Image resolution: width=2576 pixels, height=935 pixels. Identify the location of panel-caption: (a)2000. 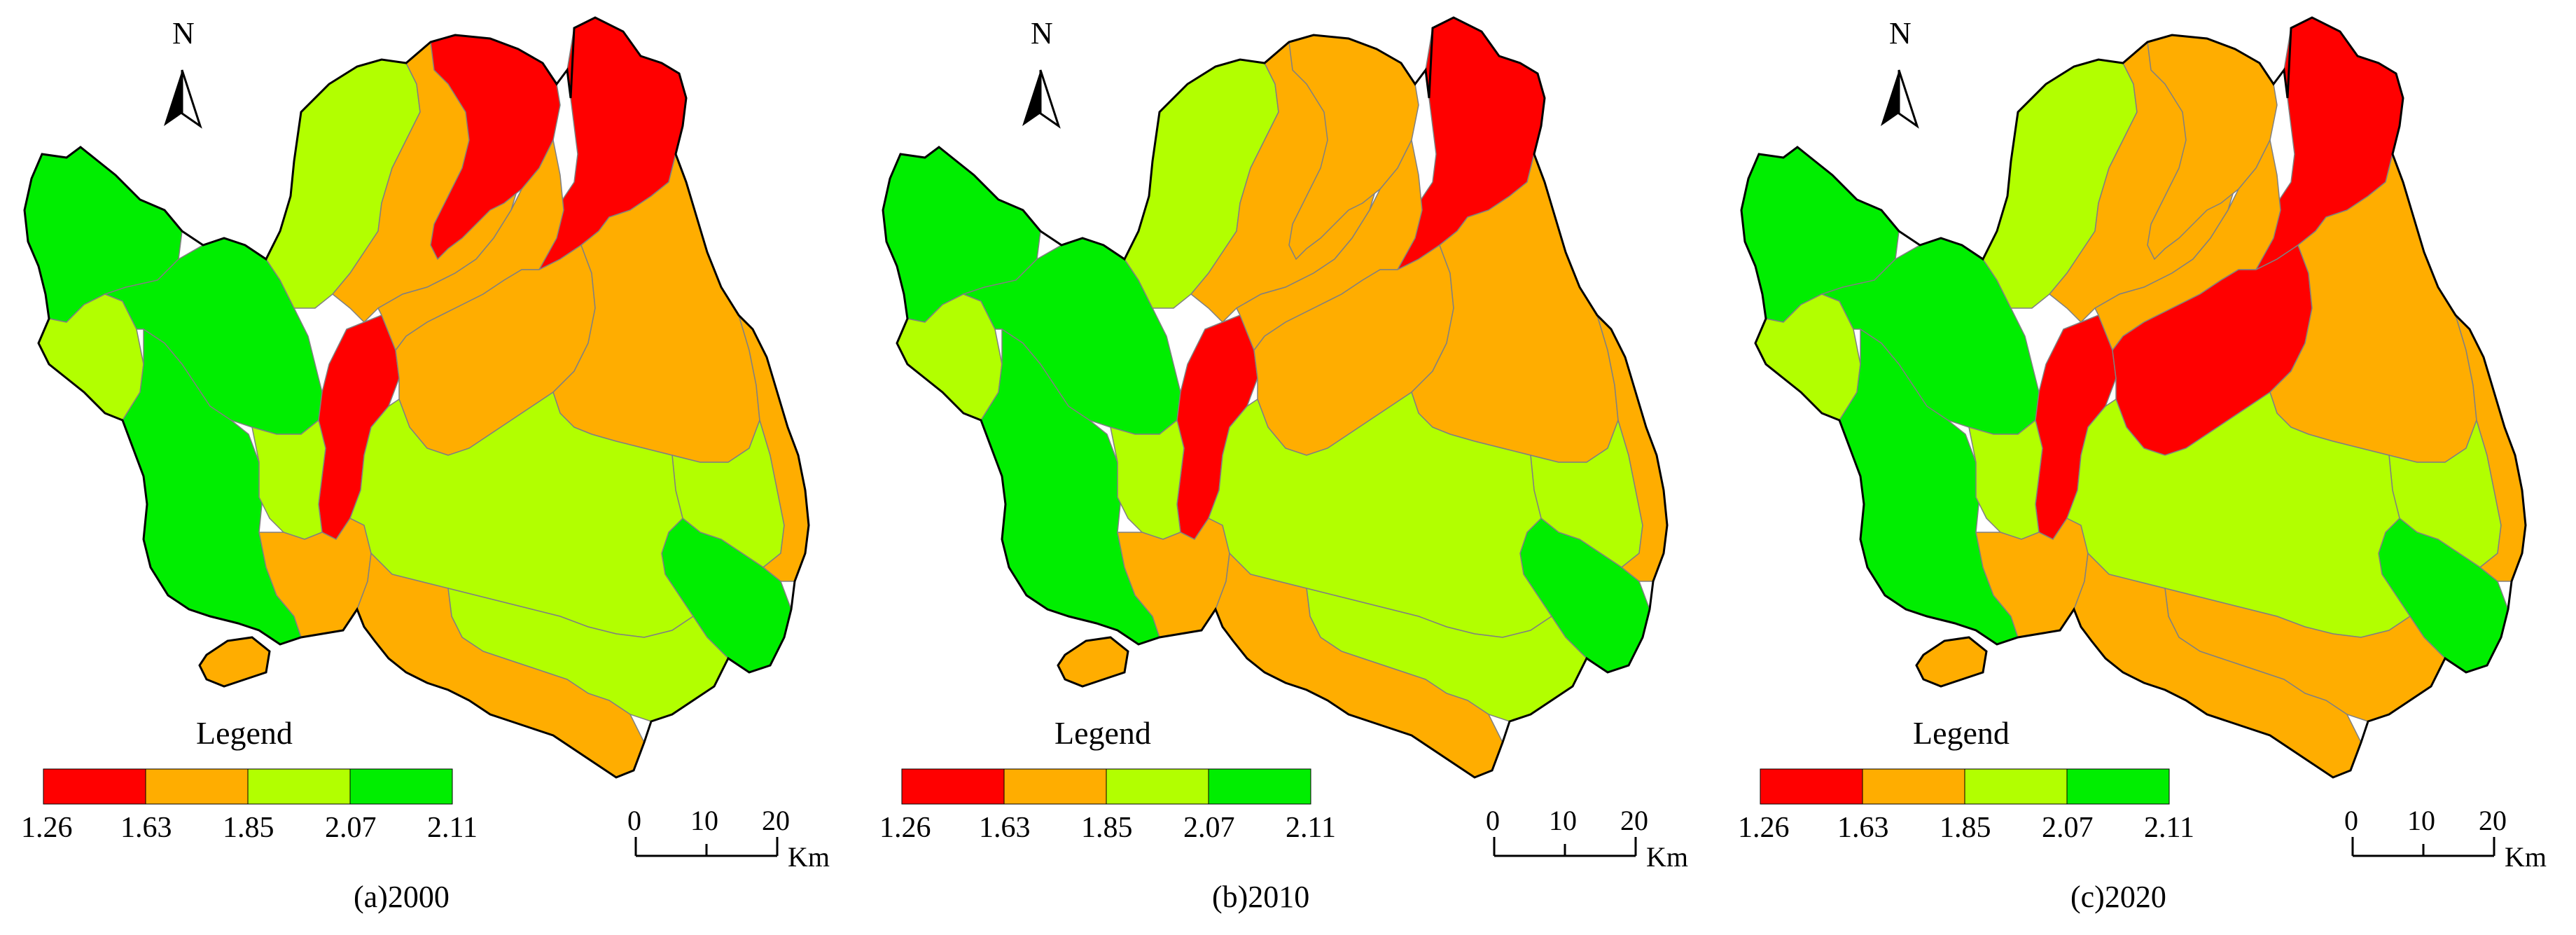
(402, 897).